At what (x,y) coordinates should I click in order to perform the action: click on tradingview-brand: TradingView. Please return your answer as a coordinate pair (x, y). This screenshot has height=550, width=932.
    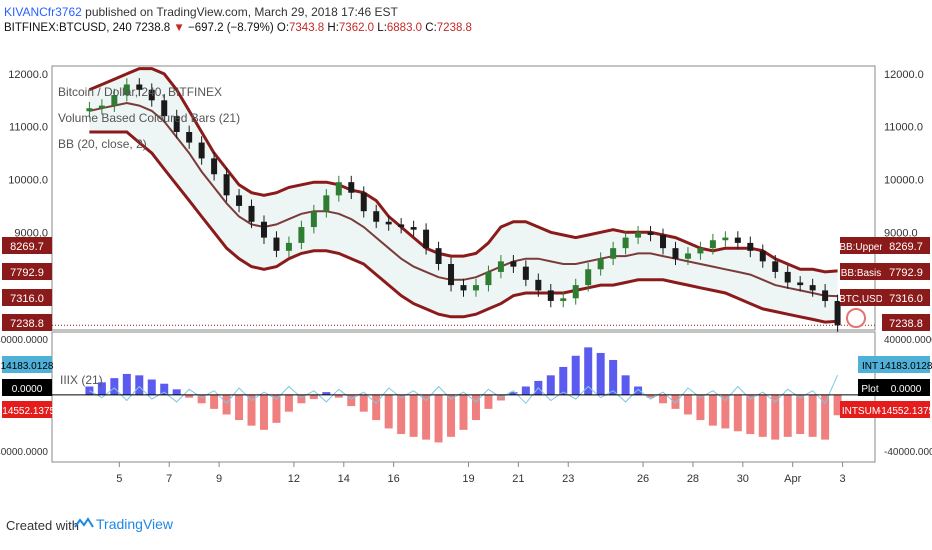
    Looking at the image, I should click on (135, 524).